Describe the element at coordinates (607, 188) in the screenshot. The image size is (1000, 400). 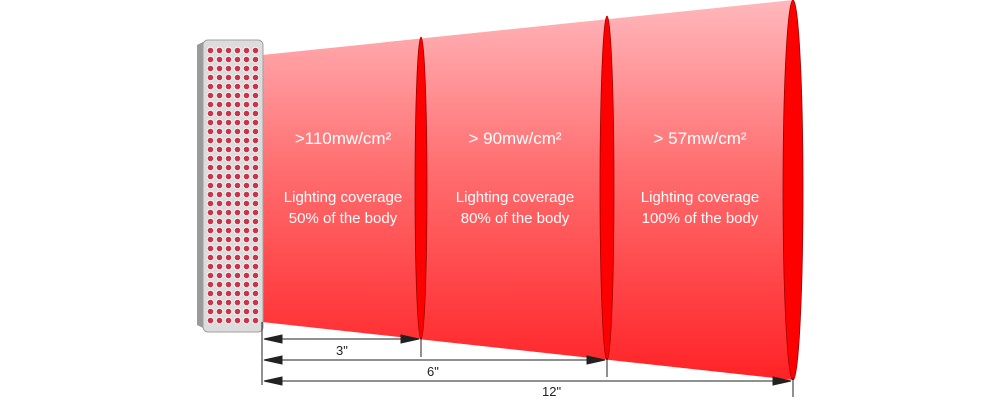
I see `distance-ring-6in` at that location.